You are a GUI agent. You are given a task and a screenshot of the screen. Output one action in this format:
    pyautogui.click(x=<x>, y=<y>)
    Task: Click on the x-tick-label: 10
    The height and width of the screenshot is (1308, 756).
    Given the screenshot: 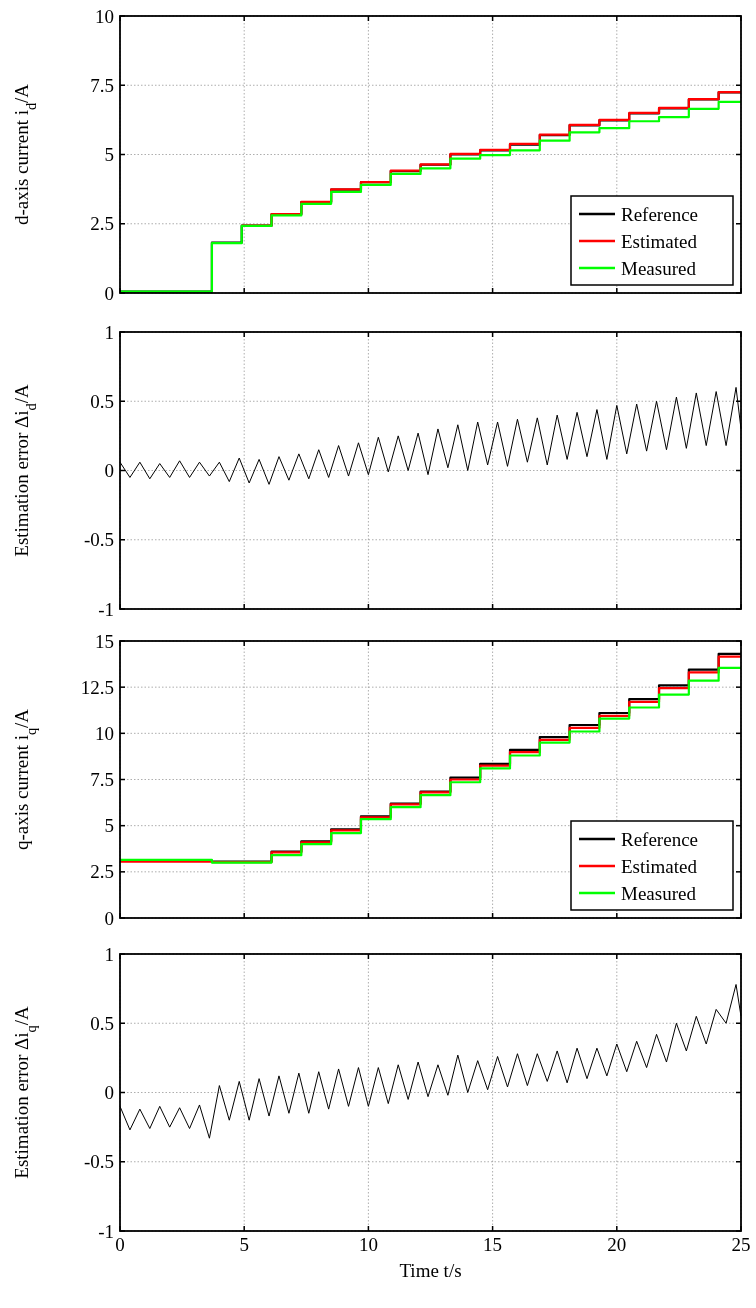 What is the action you would take?
    pyautogui.click(x=368, y=1244)
    